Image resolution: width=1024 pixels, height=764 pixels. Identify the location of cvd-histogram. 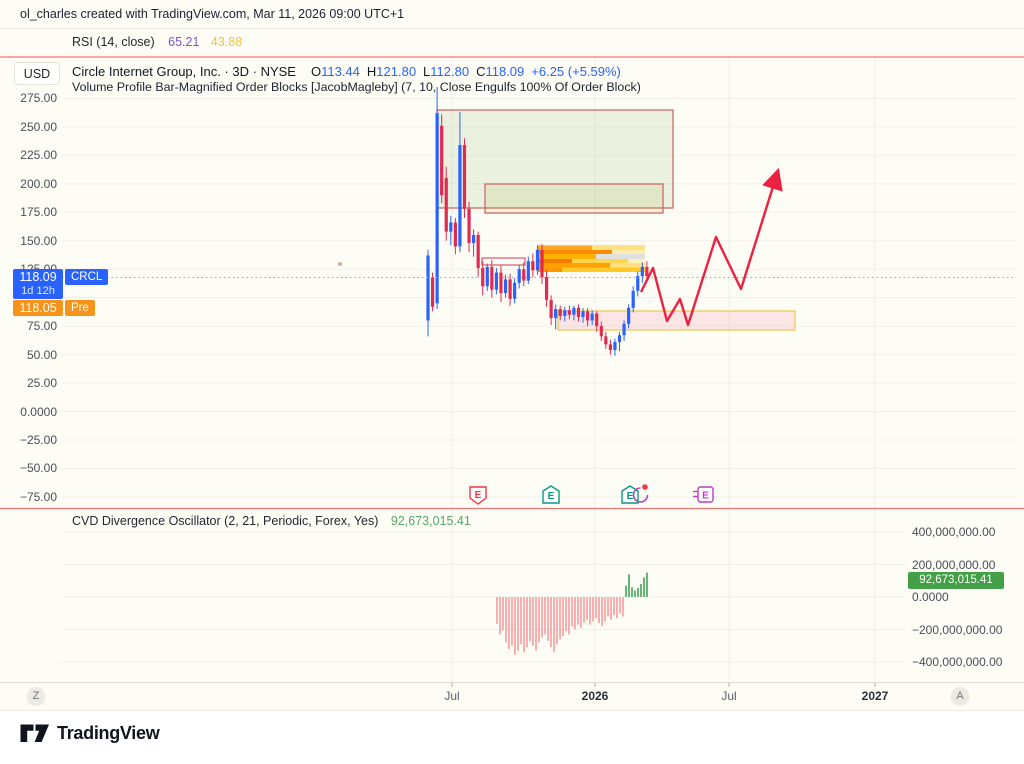
(572, 613).